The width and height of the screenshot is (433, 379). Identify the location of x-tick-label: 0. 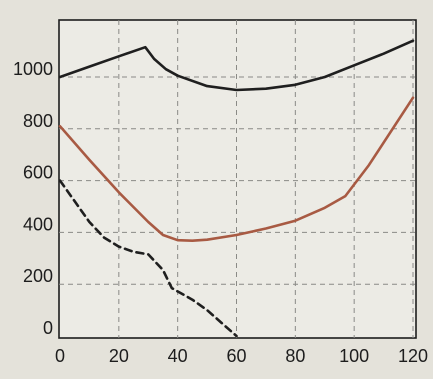
(60, 356).